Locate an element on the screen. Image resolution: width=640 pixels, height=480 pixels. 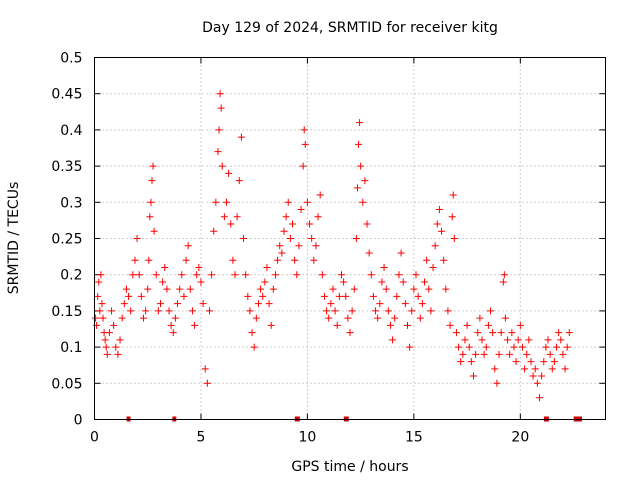
y-tick-label: 0.25 is located at coordinates (66, 240).